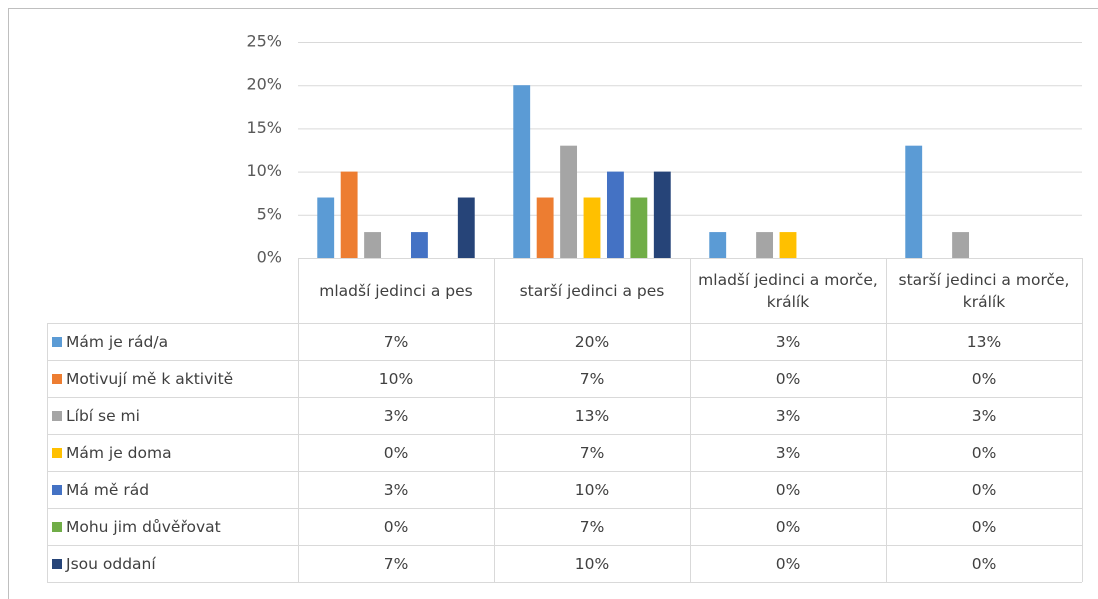  What do you see at coordinates (396, 290) in the screenshot?
I see `category-label: mladší jedinci a pes` at bounding box center [396, 290].